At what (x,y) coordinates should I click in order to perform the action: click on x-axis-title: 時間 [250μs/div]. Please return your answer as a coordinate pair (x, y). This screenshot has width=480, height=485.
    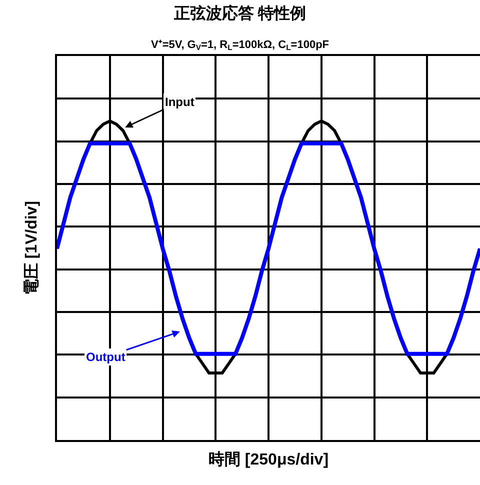
    Looking at the image, I should click on (268, 459).